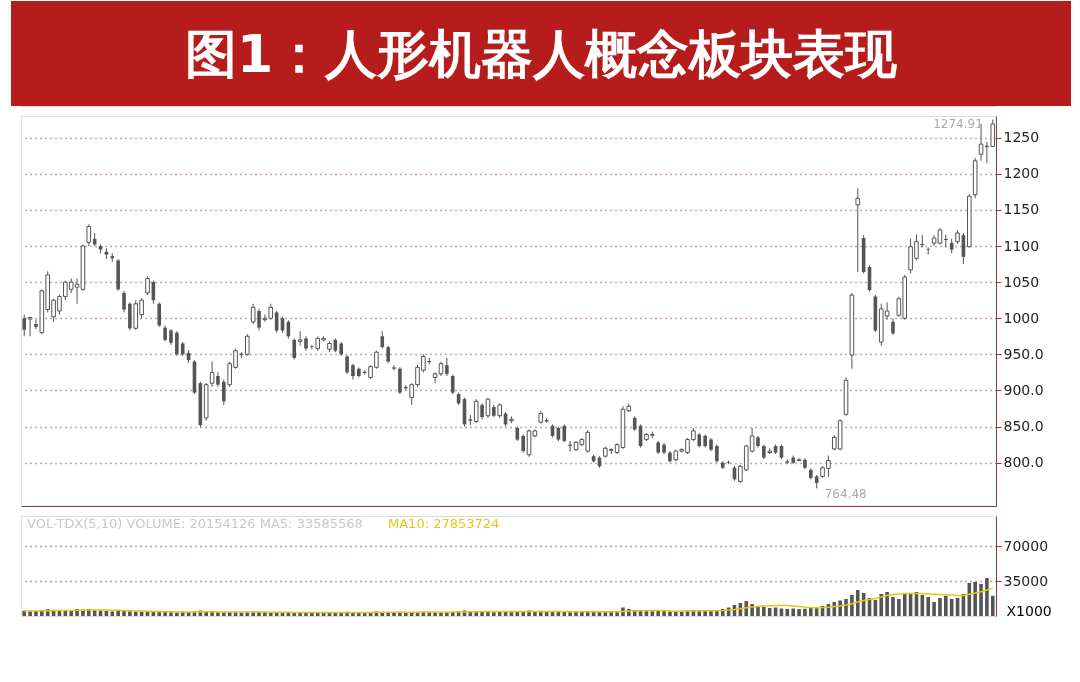 The height and width of the screenshot is (682, 1080). I want to click on y-tick-label: 35000, so click(1026, 580).